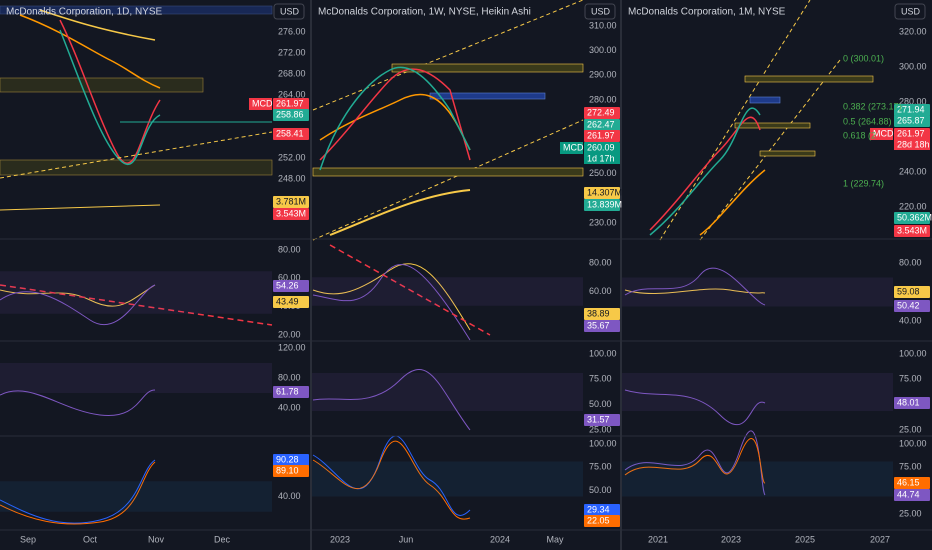  I want to click on fib-level: 0.382 (273.17), so click(872, 106).